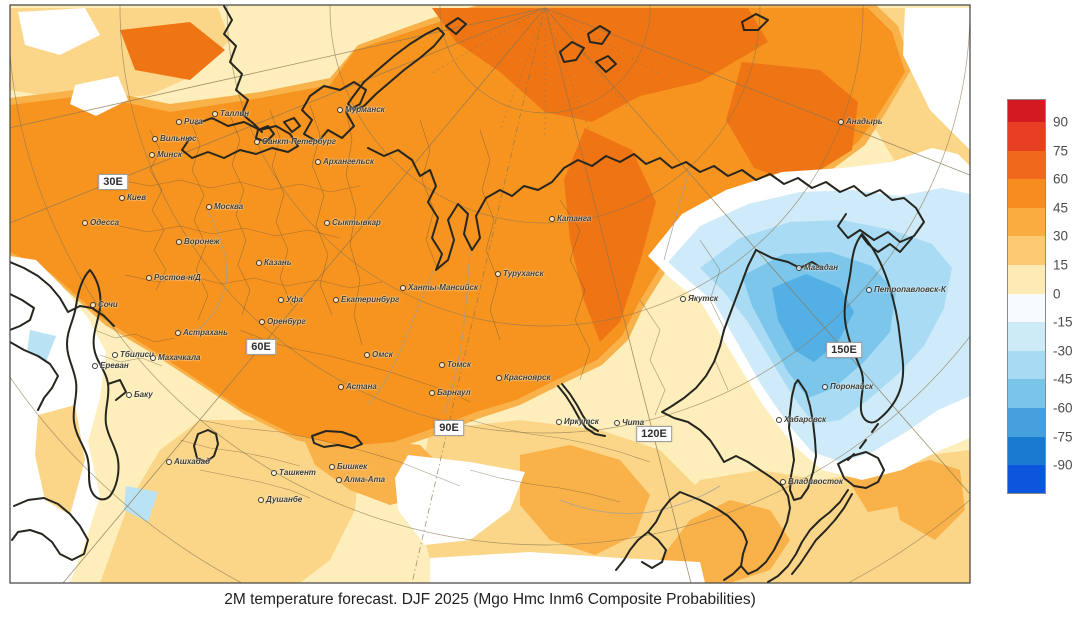 The width and height of the screenshot is (1076, 625). I want to click on colorbar-tick-label: 60, so click(1061, 179).